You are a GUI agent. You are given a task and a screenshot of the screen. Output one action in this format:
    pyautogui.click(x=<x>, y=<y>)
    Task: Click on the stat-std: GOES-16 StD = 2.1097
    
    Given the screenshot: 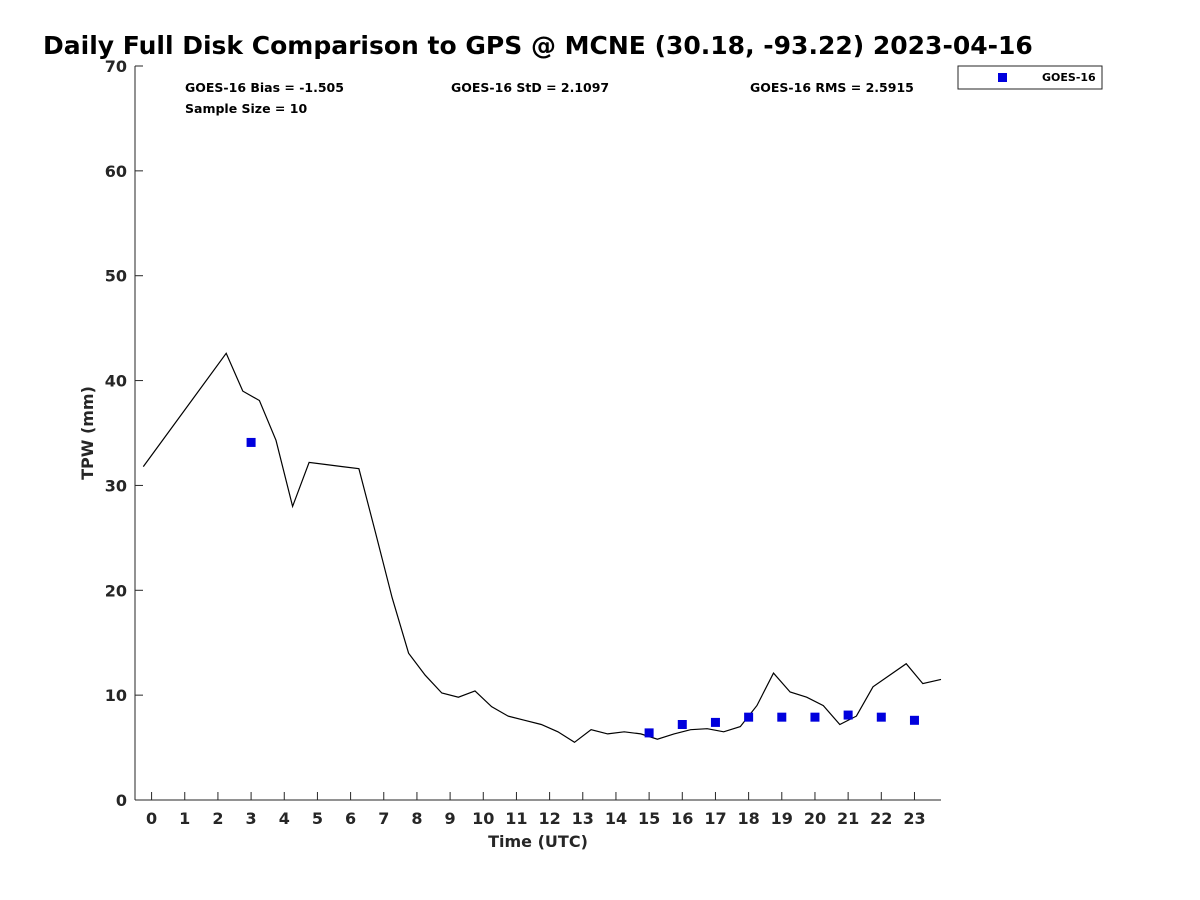 What is the action you would take?
    pyautogui.click(x=530, y=87)
    